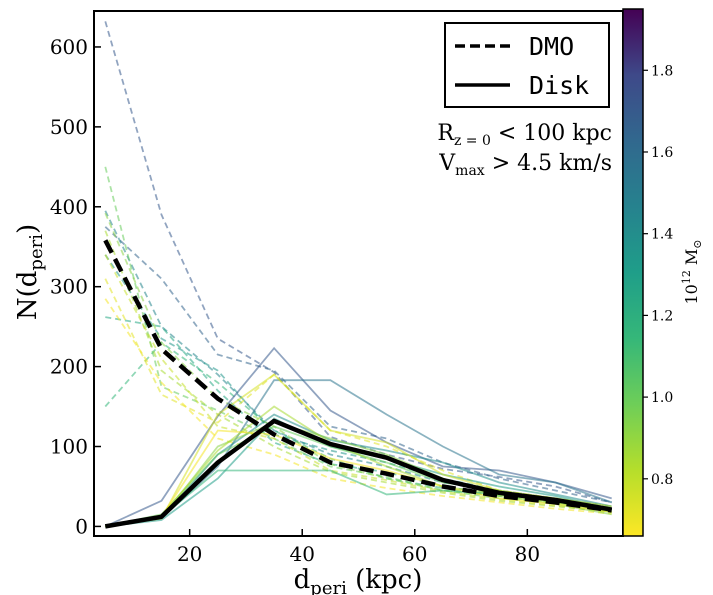 This screenshot has width=713, height=595. What do you see at coordinates (69, 127) in the screenshot?
I see `y-tick-label: 500` at bounding box center [69, 127].